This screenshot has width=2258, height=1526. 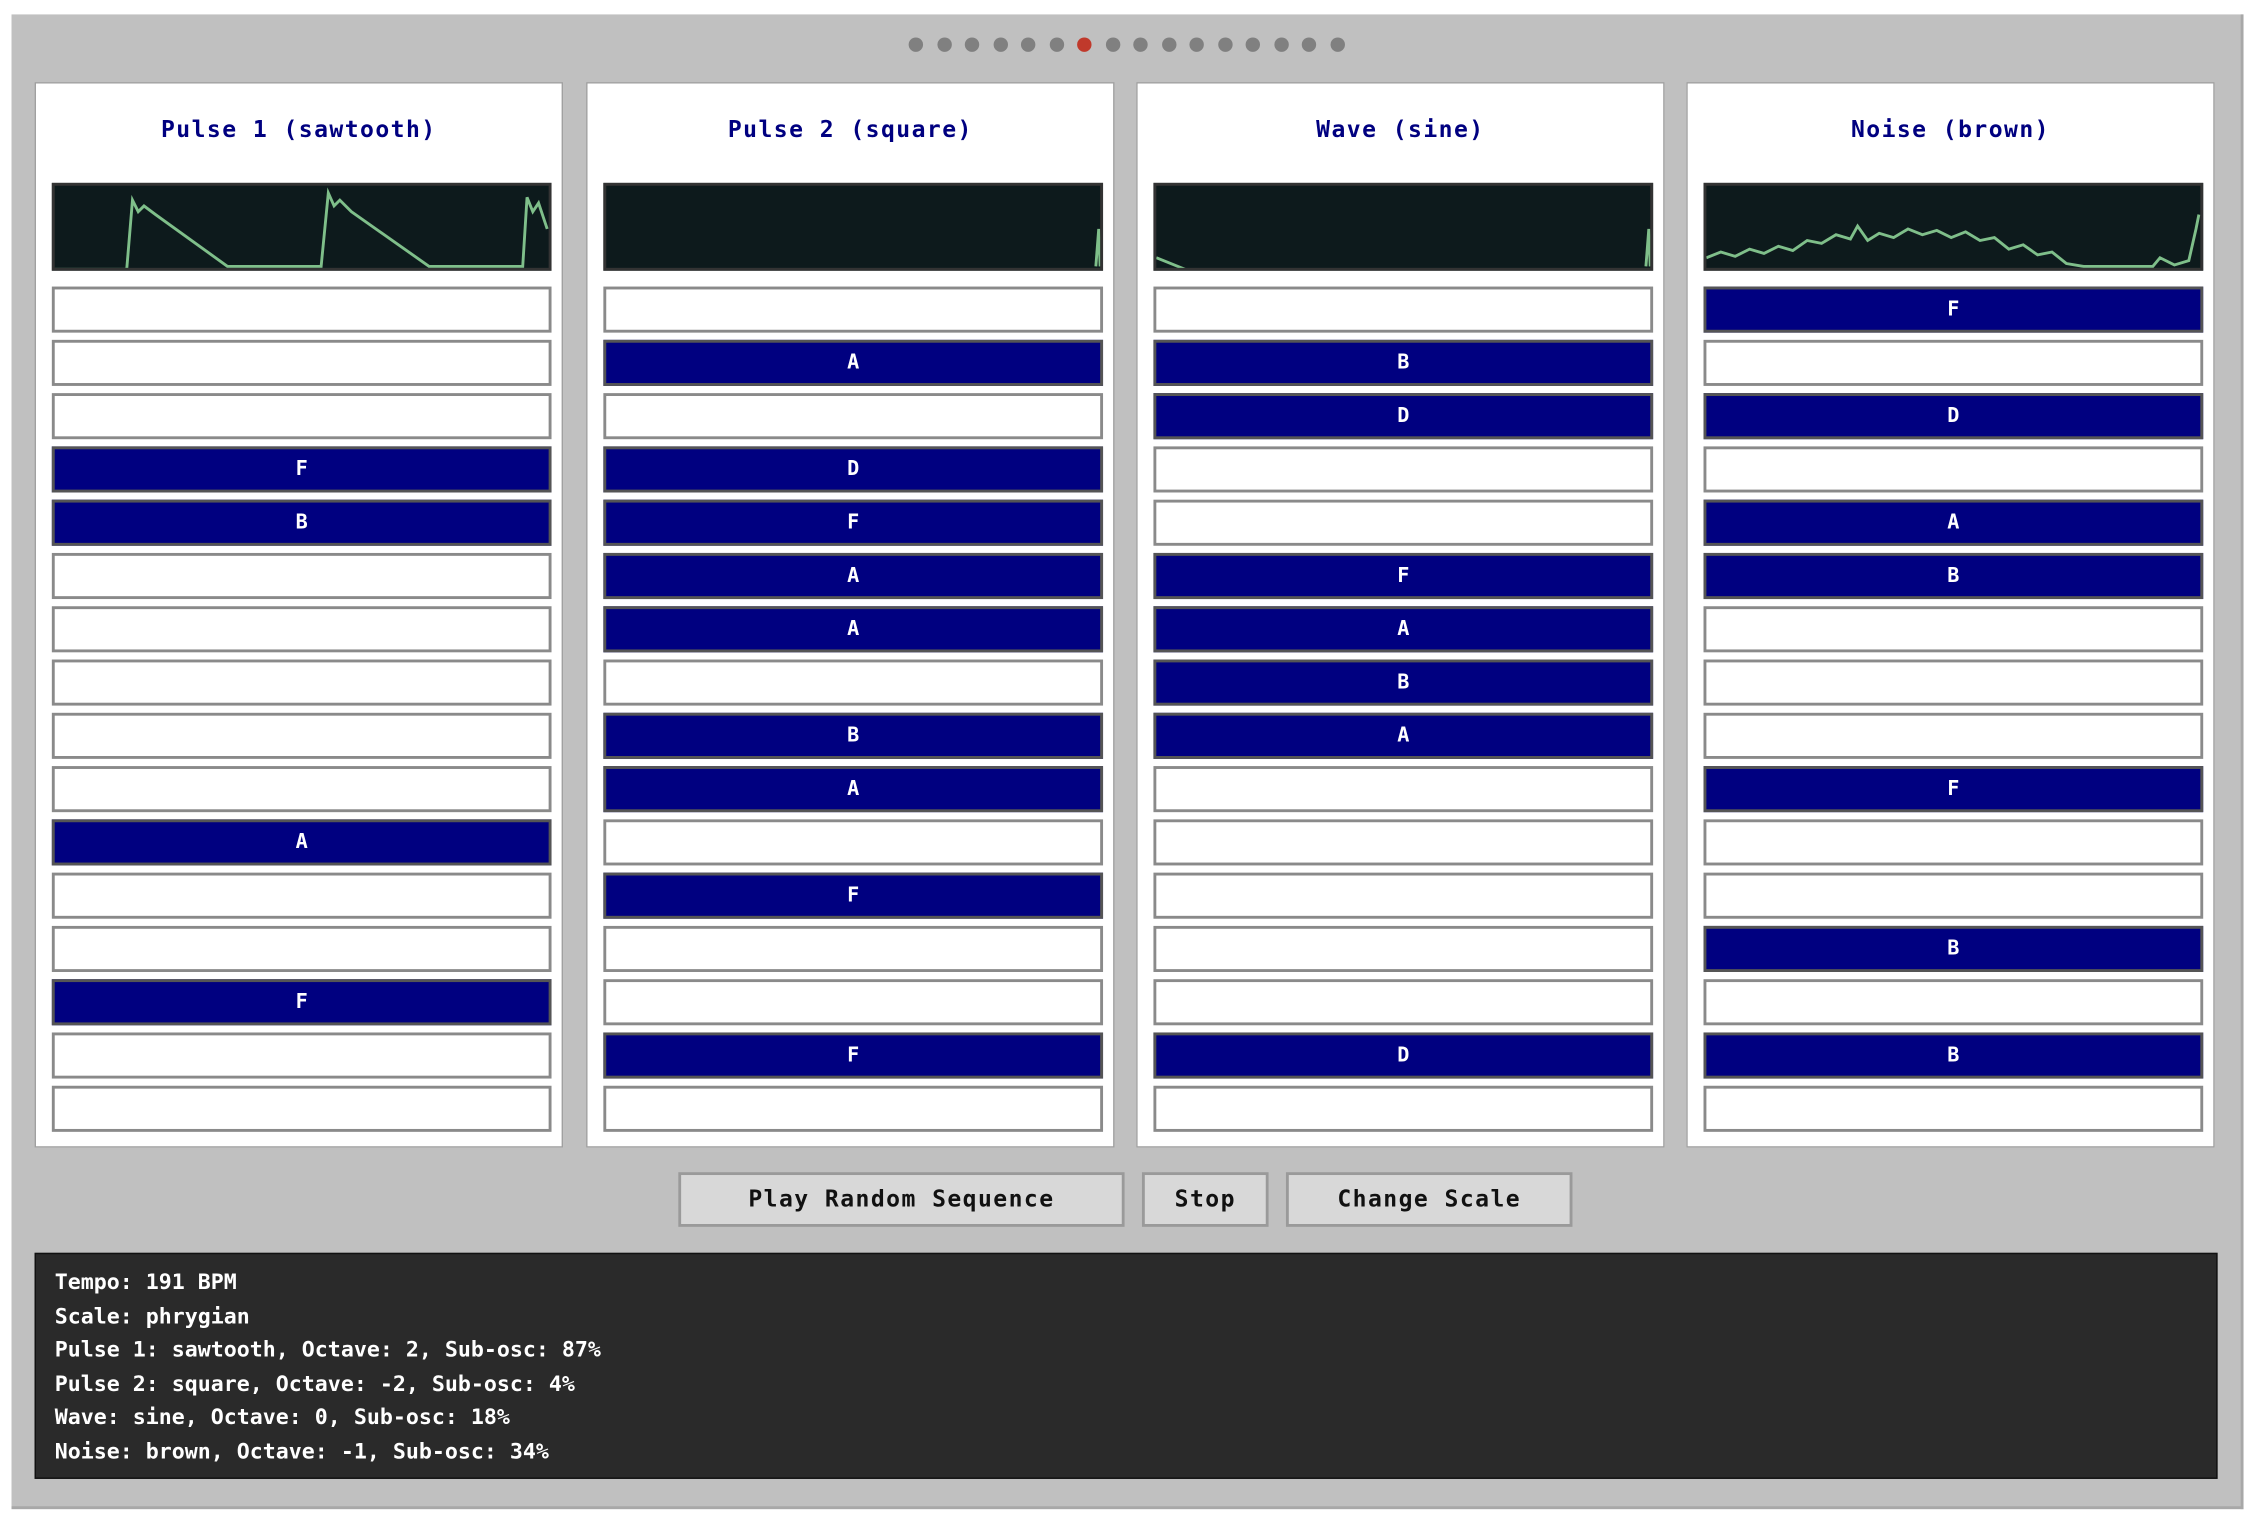 I want to click on status-line: Tempo: 191 BPM, so click(x=145, y=1281).